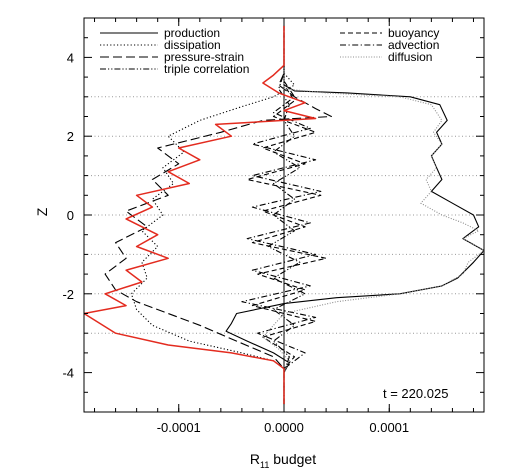  I want to click on y-tick-label: 0, so click(70, 215).